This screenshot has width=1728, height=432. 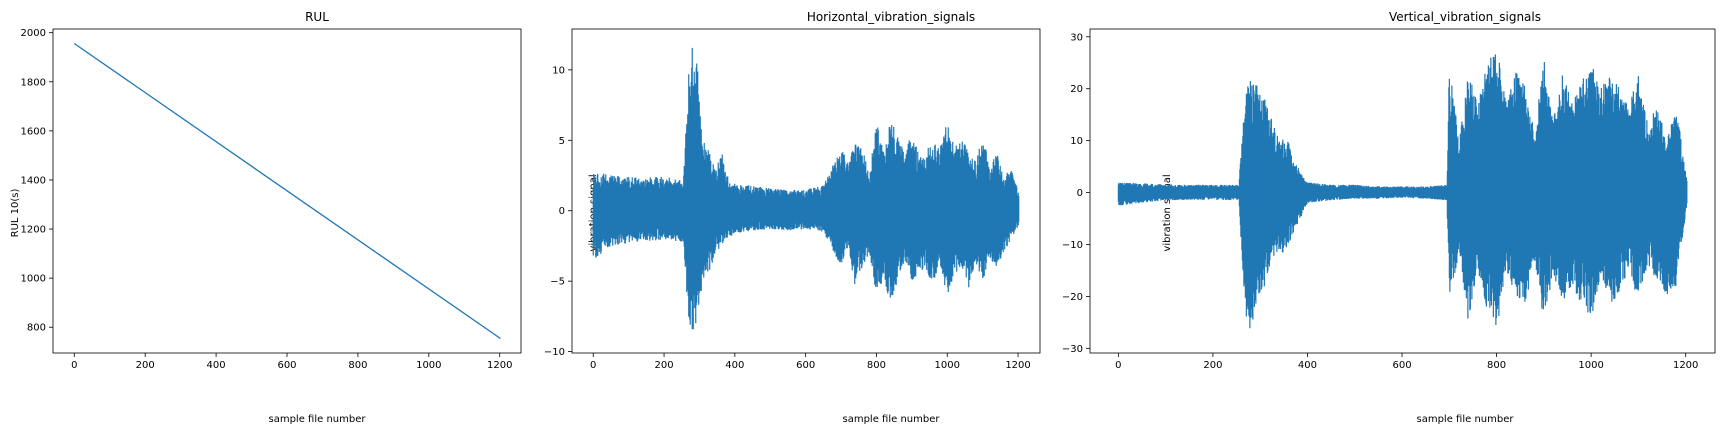 What do you see at coordinates (1496, 365) in the screenshot?
I see `vertical-vibration-x-tick-label: 800` at bounding box center [1496, 365].